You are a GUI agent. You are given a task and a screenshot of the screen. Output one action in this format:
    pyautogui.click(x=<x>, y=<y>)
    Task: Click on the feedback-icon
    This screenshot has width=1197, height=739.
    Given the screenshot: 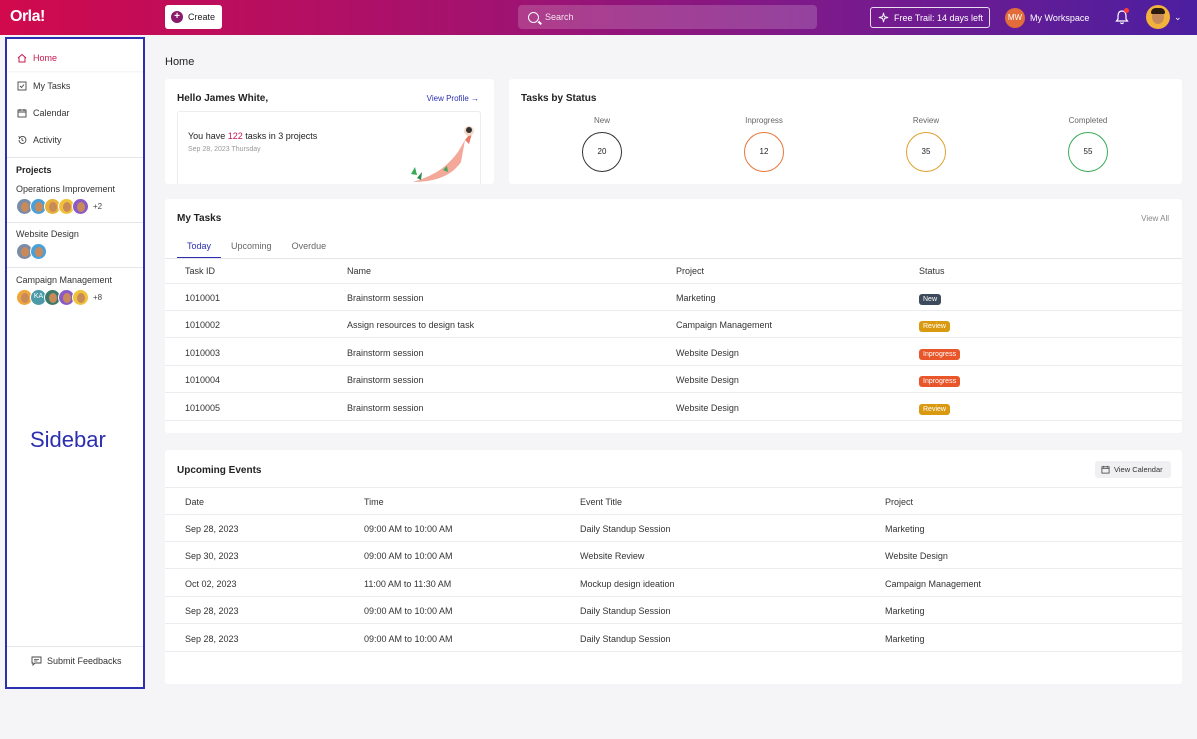 What is the action you would take?
    pyautogui.click(x=36, y=661)
    